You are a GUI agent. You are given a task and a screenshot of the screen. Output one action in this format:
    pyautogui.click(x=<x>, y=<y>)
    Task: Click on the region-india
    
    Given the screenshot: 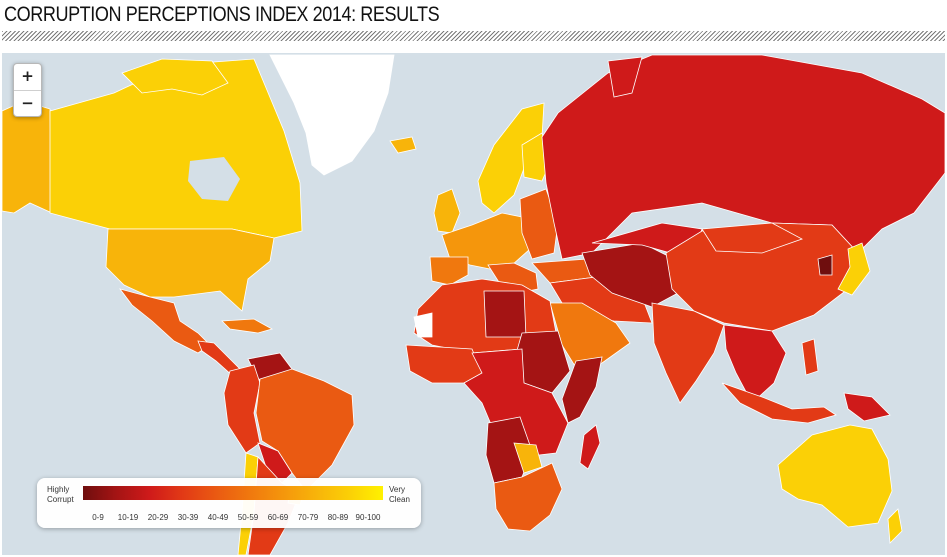 What is the action you would take?
    pyautogui.click(x=688, y=353)
    